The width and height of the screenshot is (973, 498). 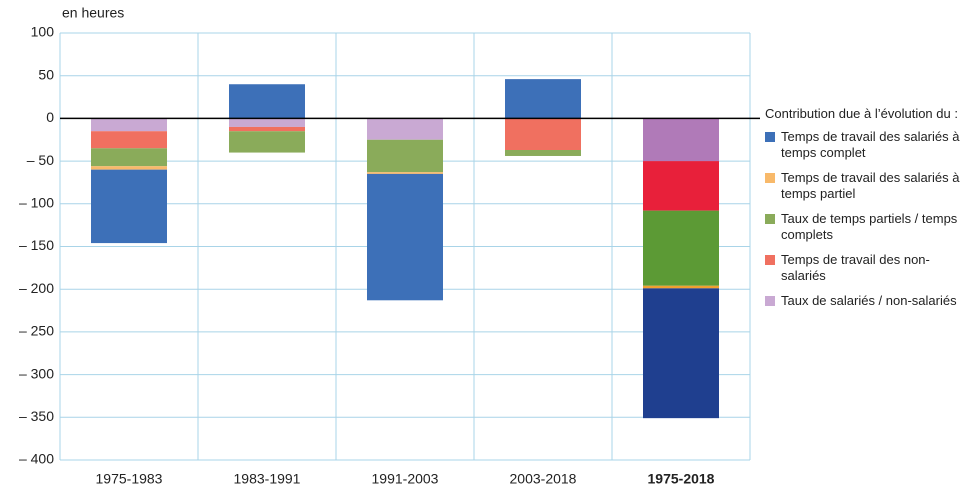 What do you see at coordinates (36, 416) in the screenshot?
I see `y-tick-label: – 350` at bounding box center [36, 416].